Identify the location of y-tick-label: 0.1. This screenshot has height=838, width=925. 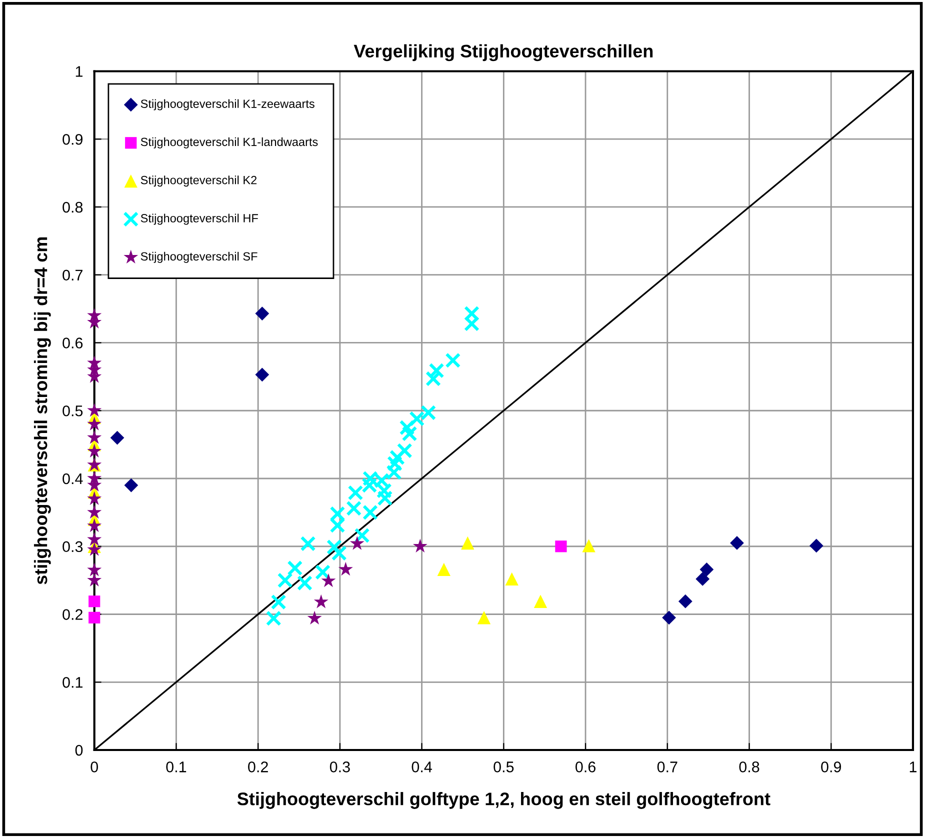
(72, 682).